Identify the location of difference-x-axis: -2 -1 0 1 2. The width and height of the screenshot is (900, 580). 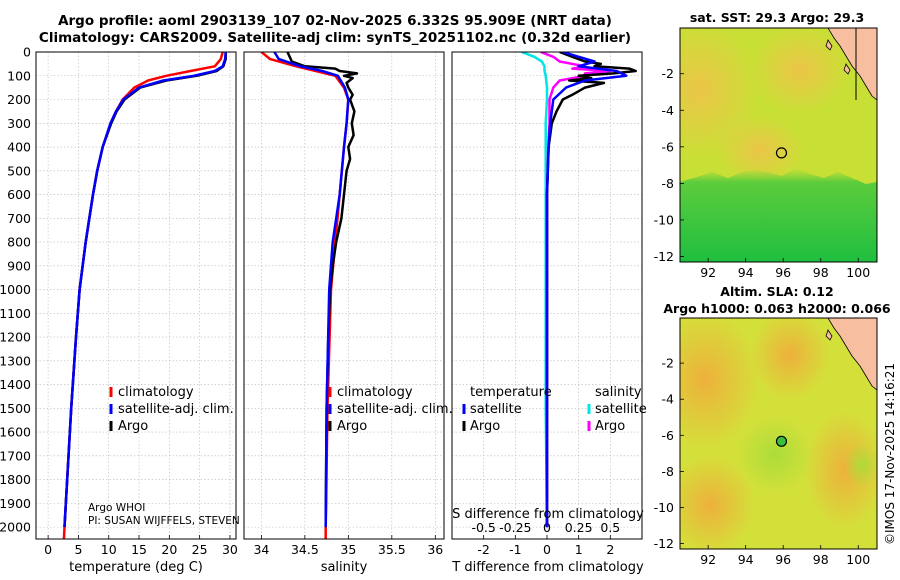
(545, 546).